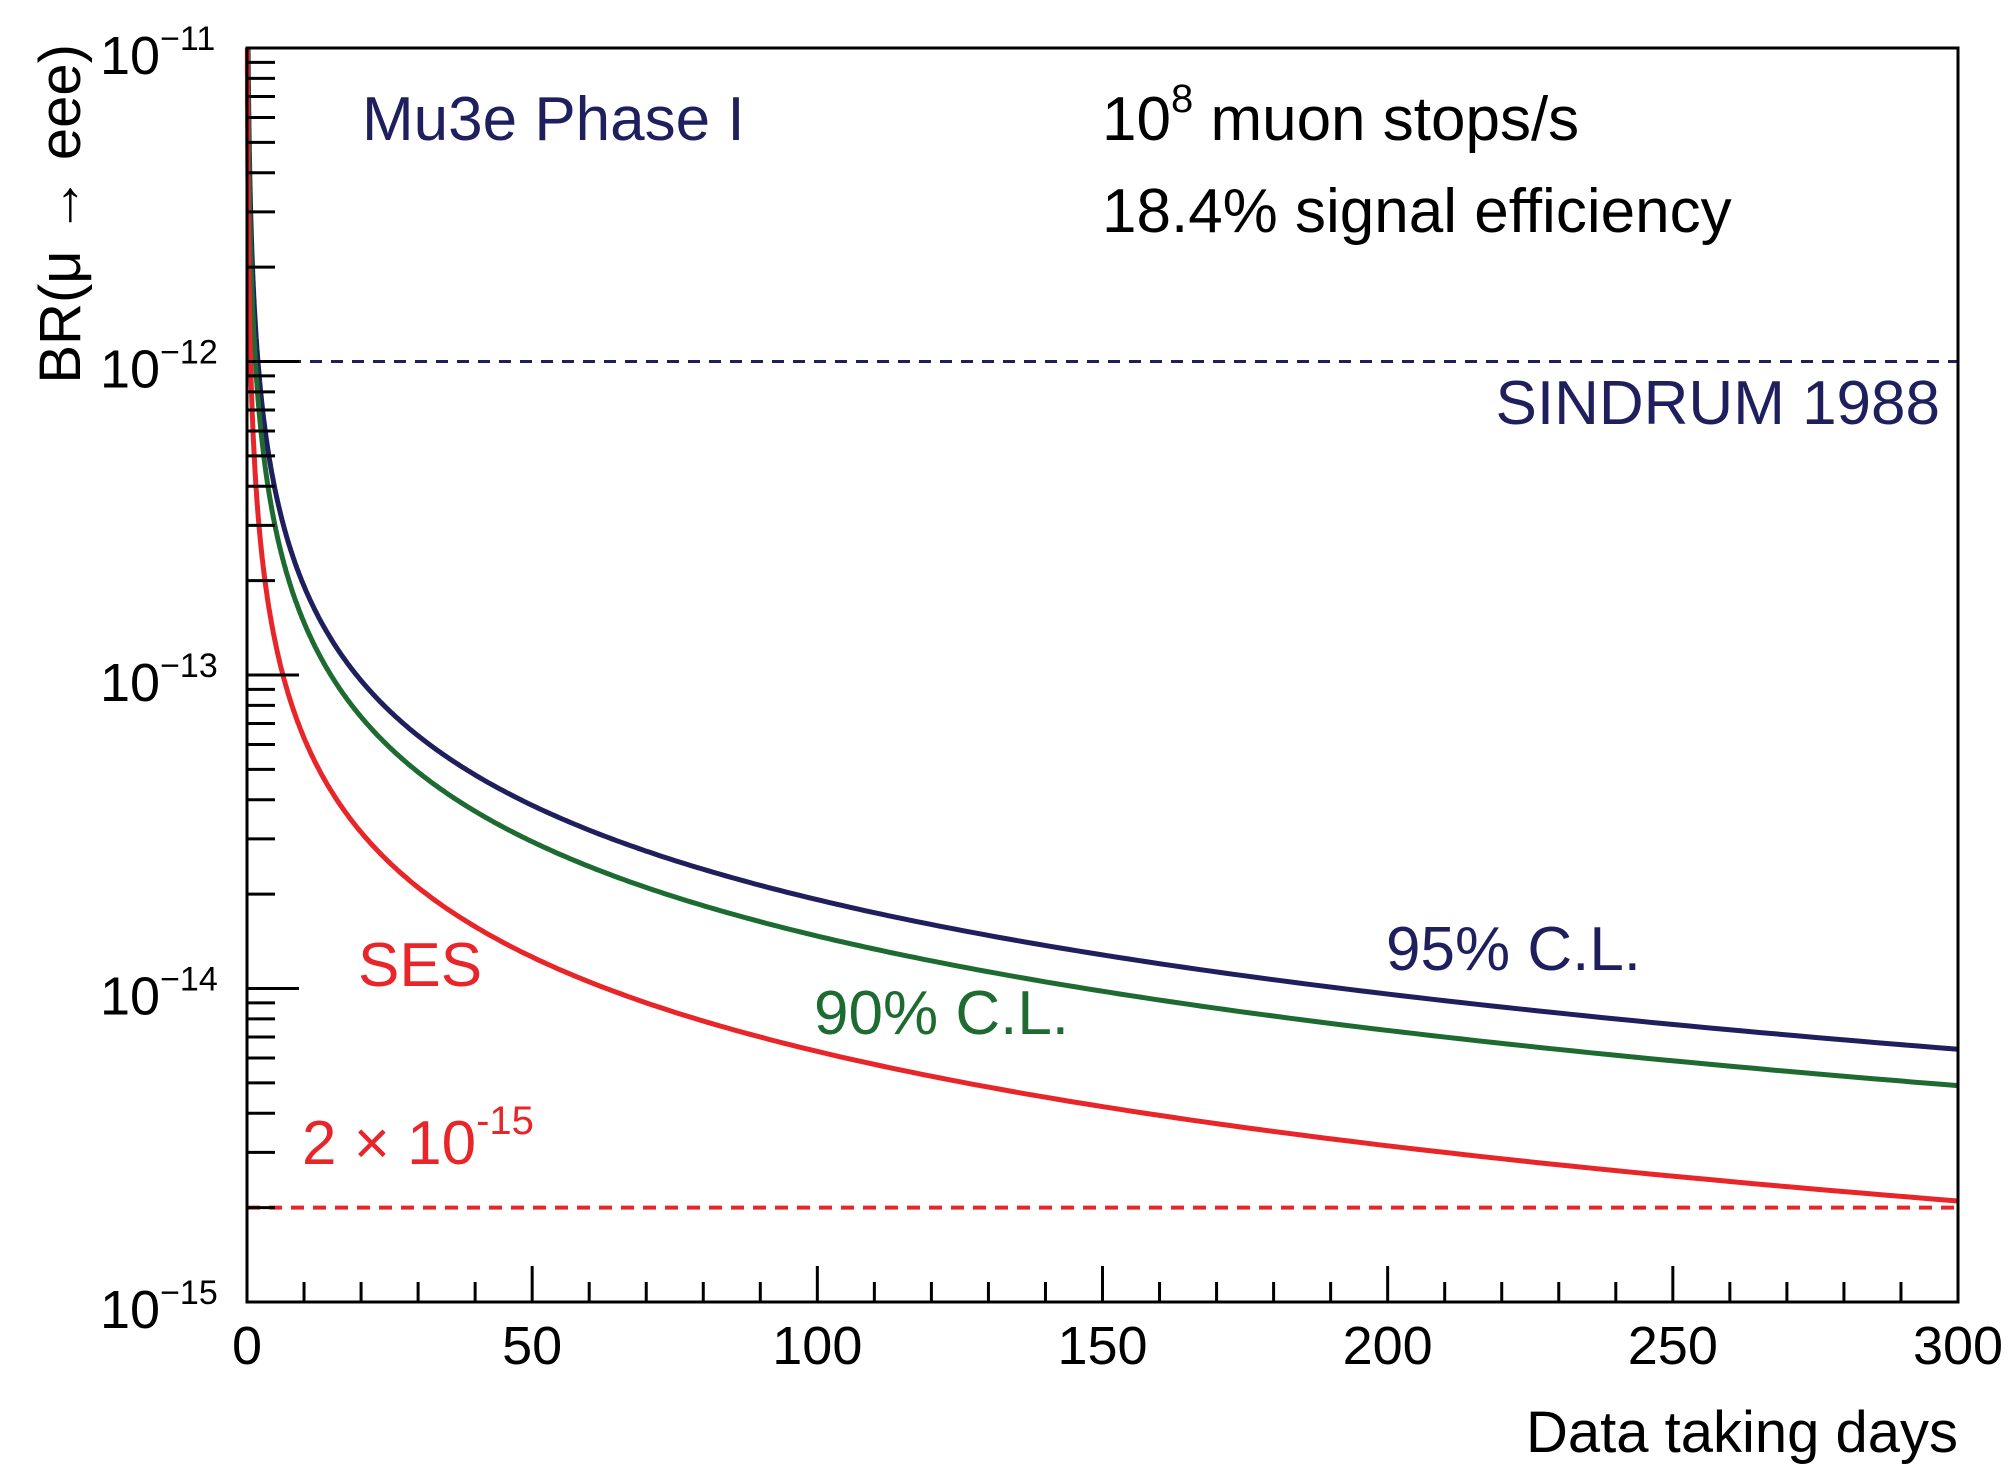 The height and width of the screenshot is (1484, 2008). Describe the element at coordinates (247, 1346) in the screenshot. I see `x-tick-label: 0` at that location.